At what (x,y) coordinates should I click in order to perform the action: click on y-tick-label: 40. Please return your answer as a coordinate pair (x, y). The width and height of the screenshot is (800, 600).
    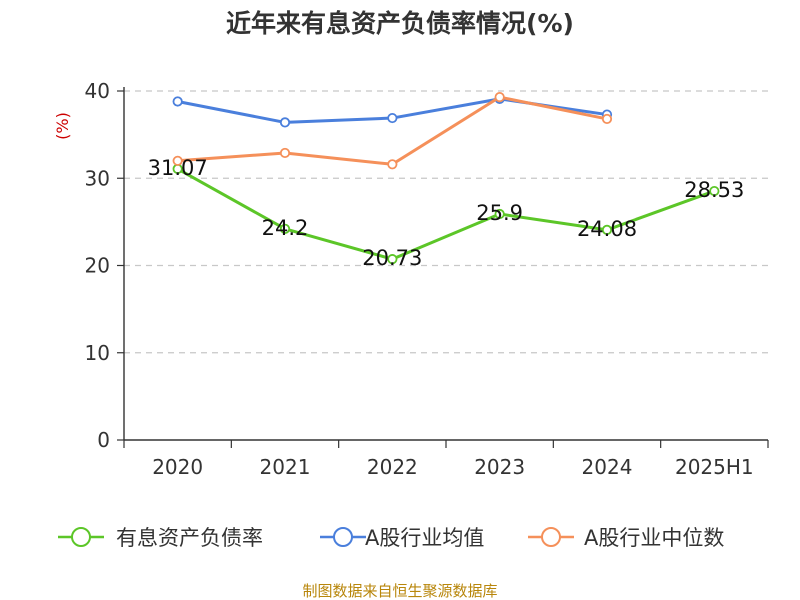
    Looking at the image, I should click on (97, 91).